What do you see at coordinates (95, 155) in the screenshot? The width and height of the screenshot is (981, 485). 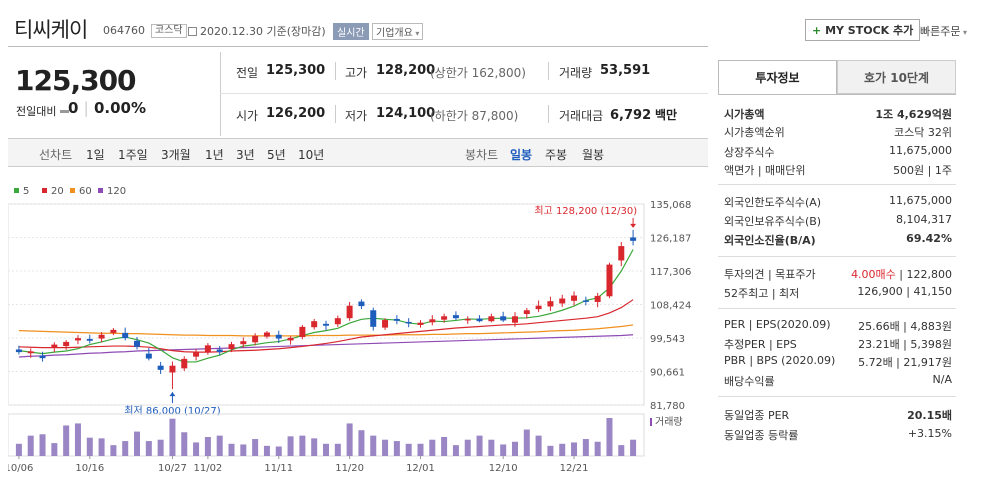 I see `period-tab-1d: 1일` at bounding box center [95, 155].